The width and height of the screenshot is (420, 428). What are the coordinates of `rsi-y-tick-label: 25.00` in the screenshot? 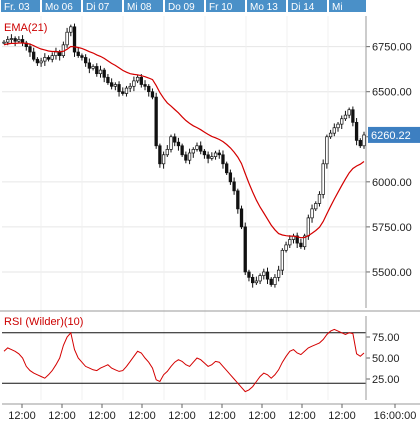 It's located at (386, 380).